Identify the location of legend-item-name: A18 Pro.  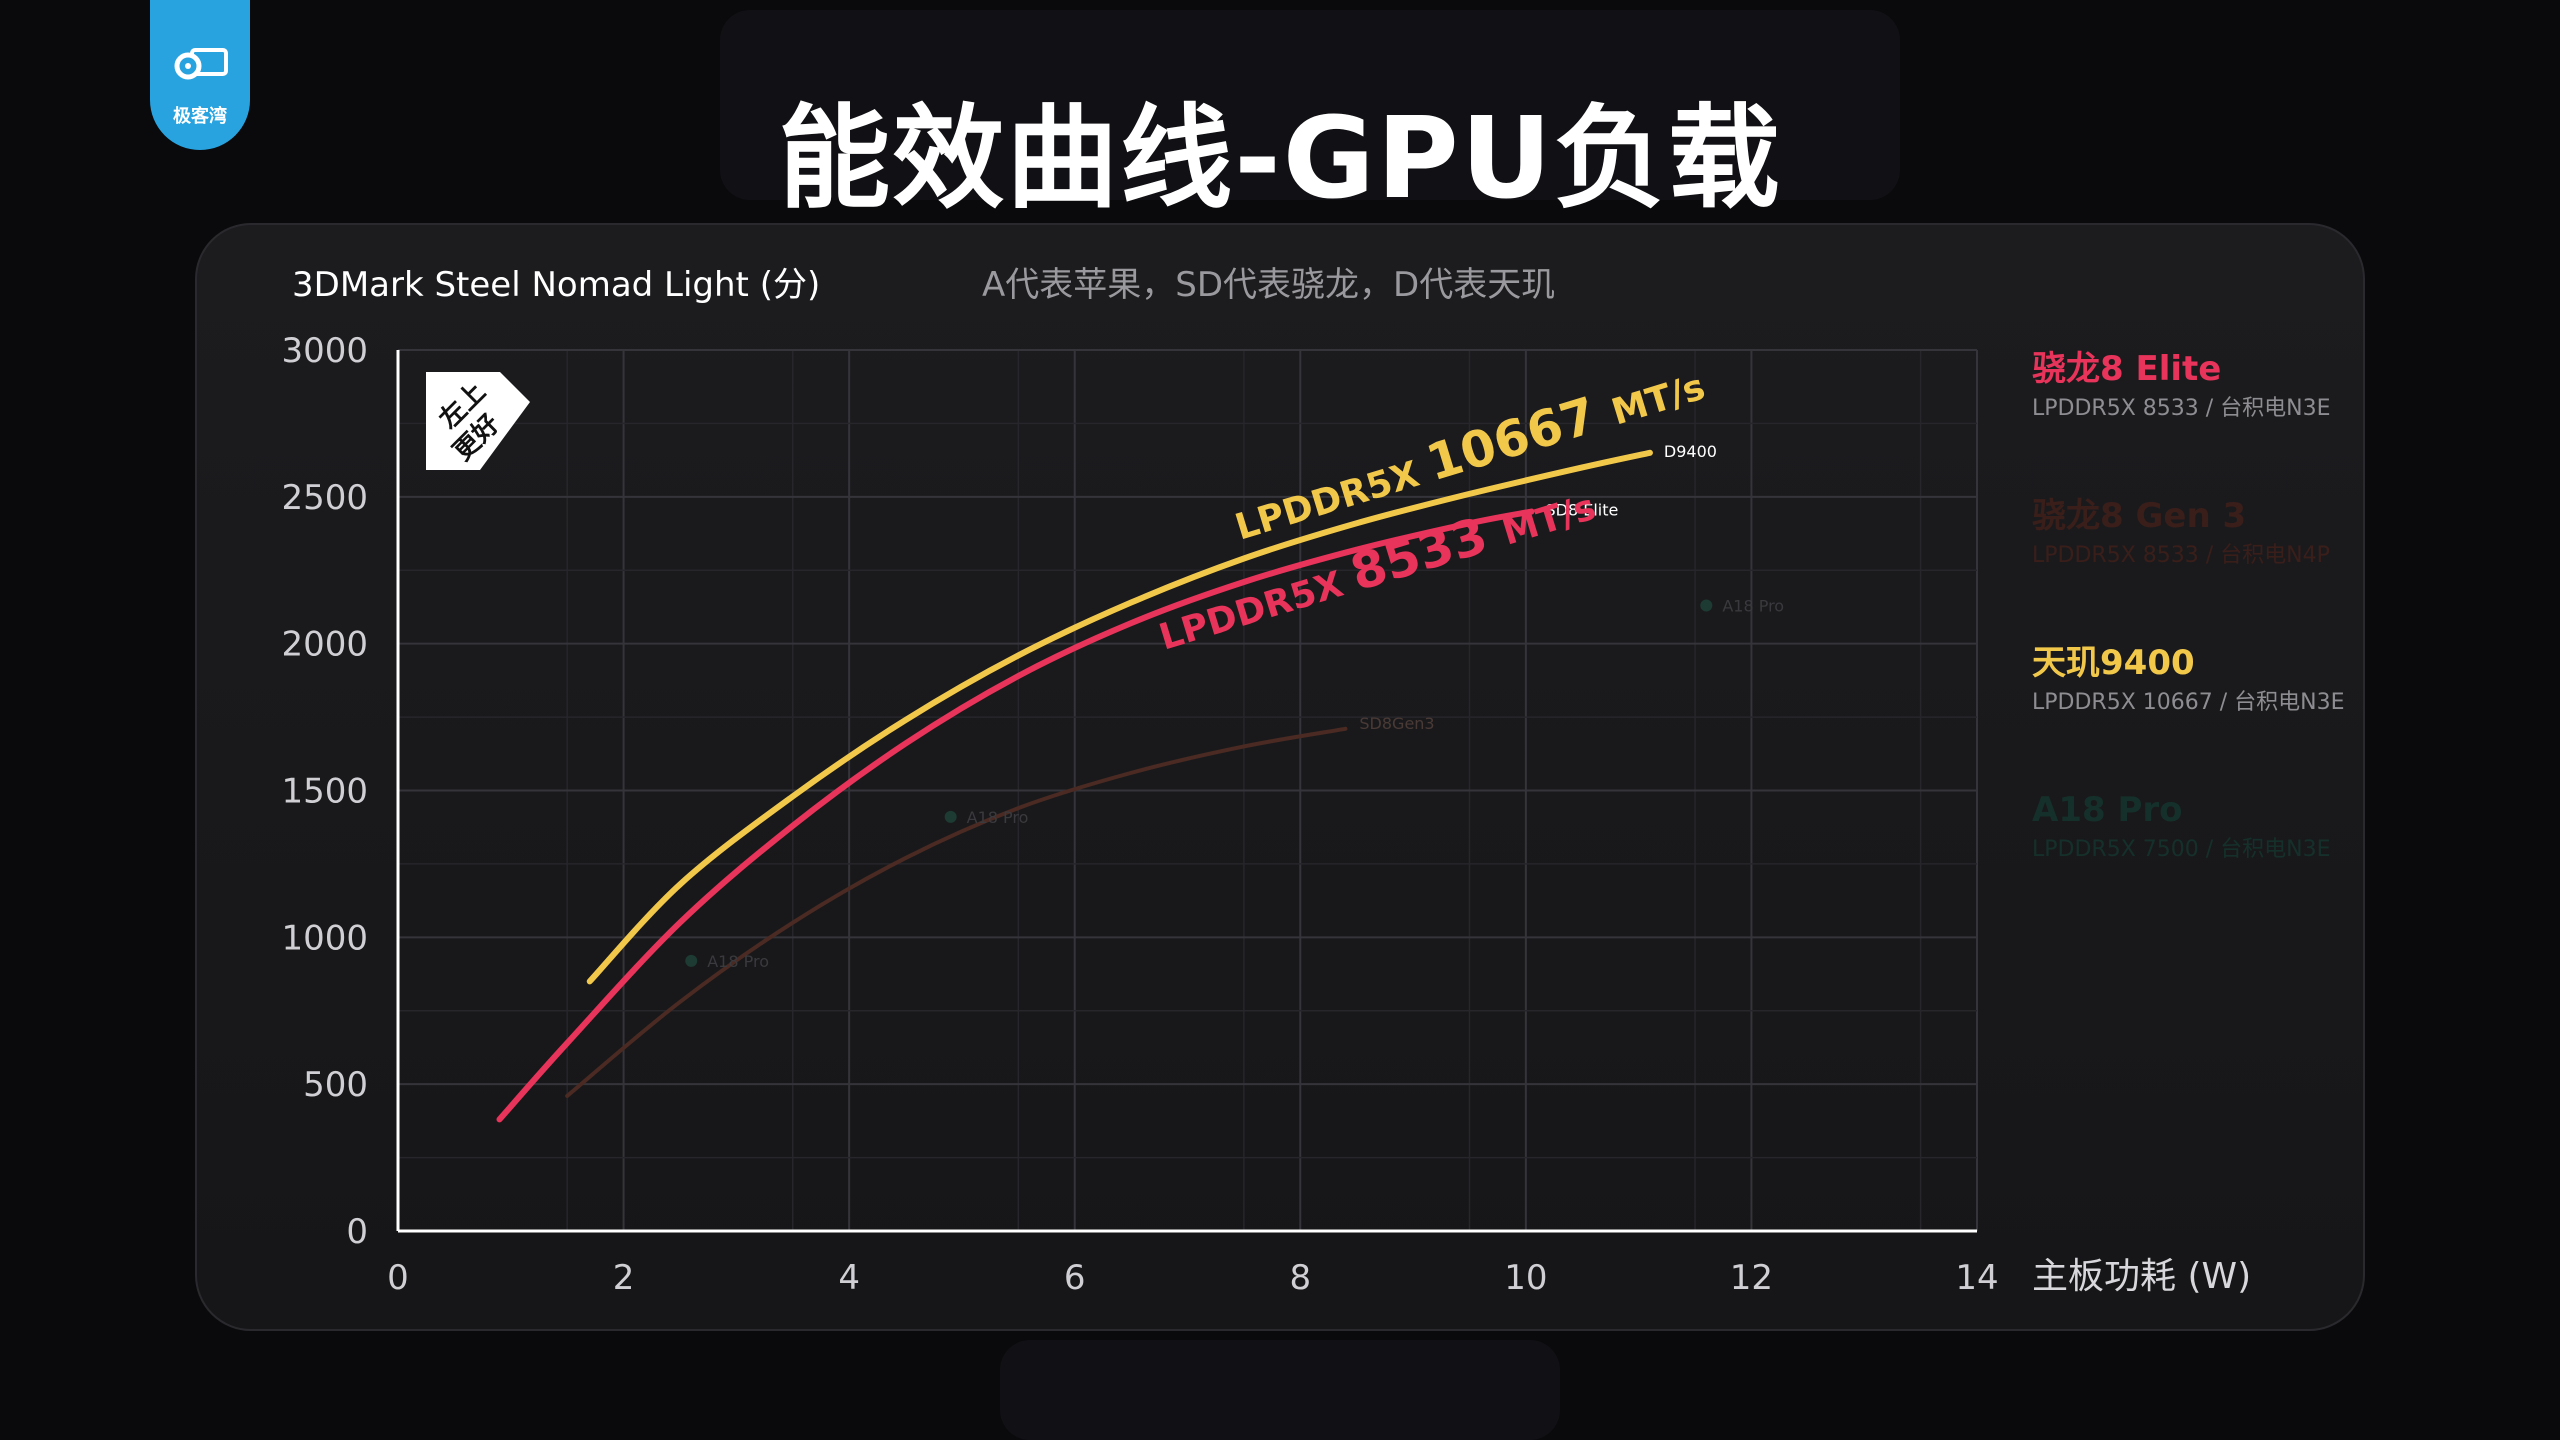
(2107, 810).